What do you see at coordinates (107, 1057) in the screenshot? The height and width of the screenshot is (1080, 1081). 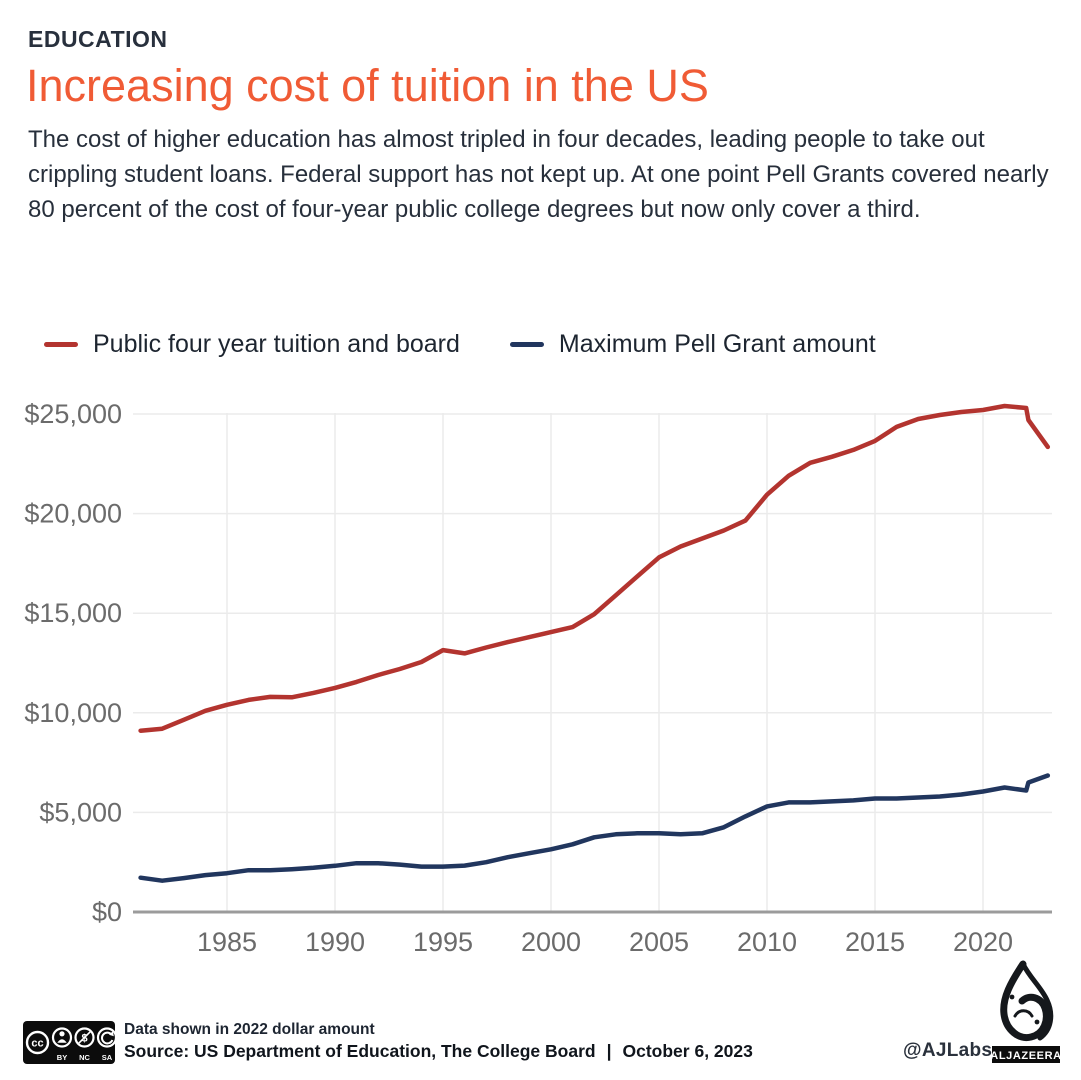 I see `svg-text: SA` at bounding box center [107, 1057].